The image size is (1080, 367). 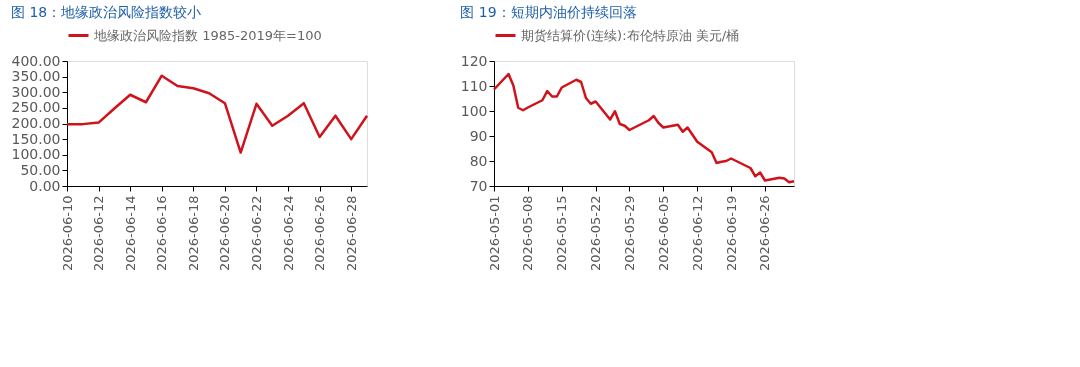 What do you see at coordinates (256, 233) in the screenshot?
I see `x-tick-label: 2026-06-22` at bounding box center [256, 233].